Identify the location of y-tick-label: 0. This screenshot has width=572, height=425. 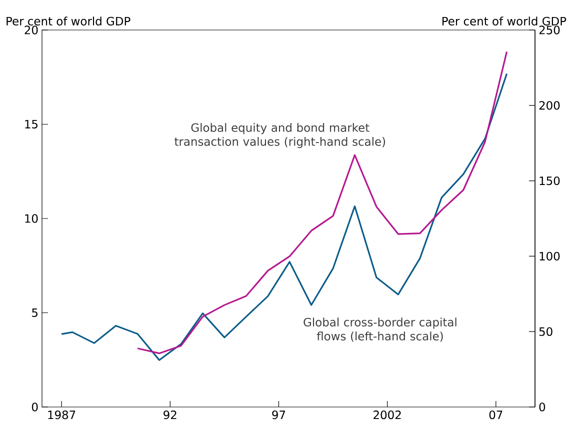
(35, 407).